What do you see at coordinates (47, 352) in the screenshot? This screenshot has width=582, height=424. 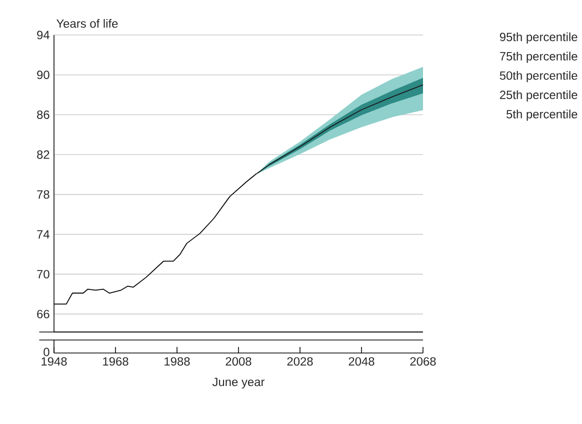 I see `text: 0` at bounding box center [47, 352].